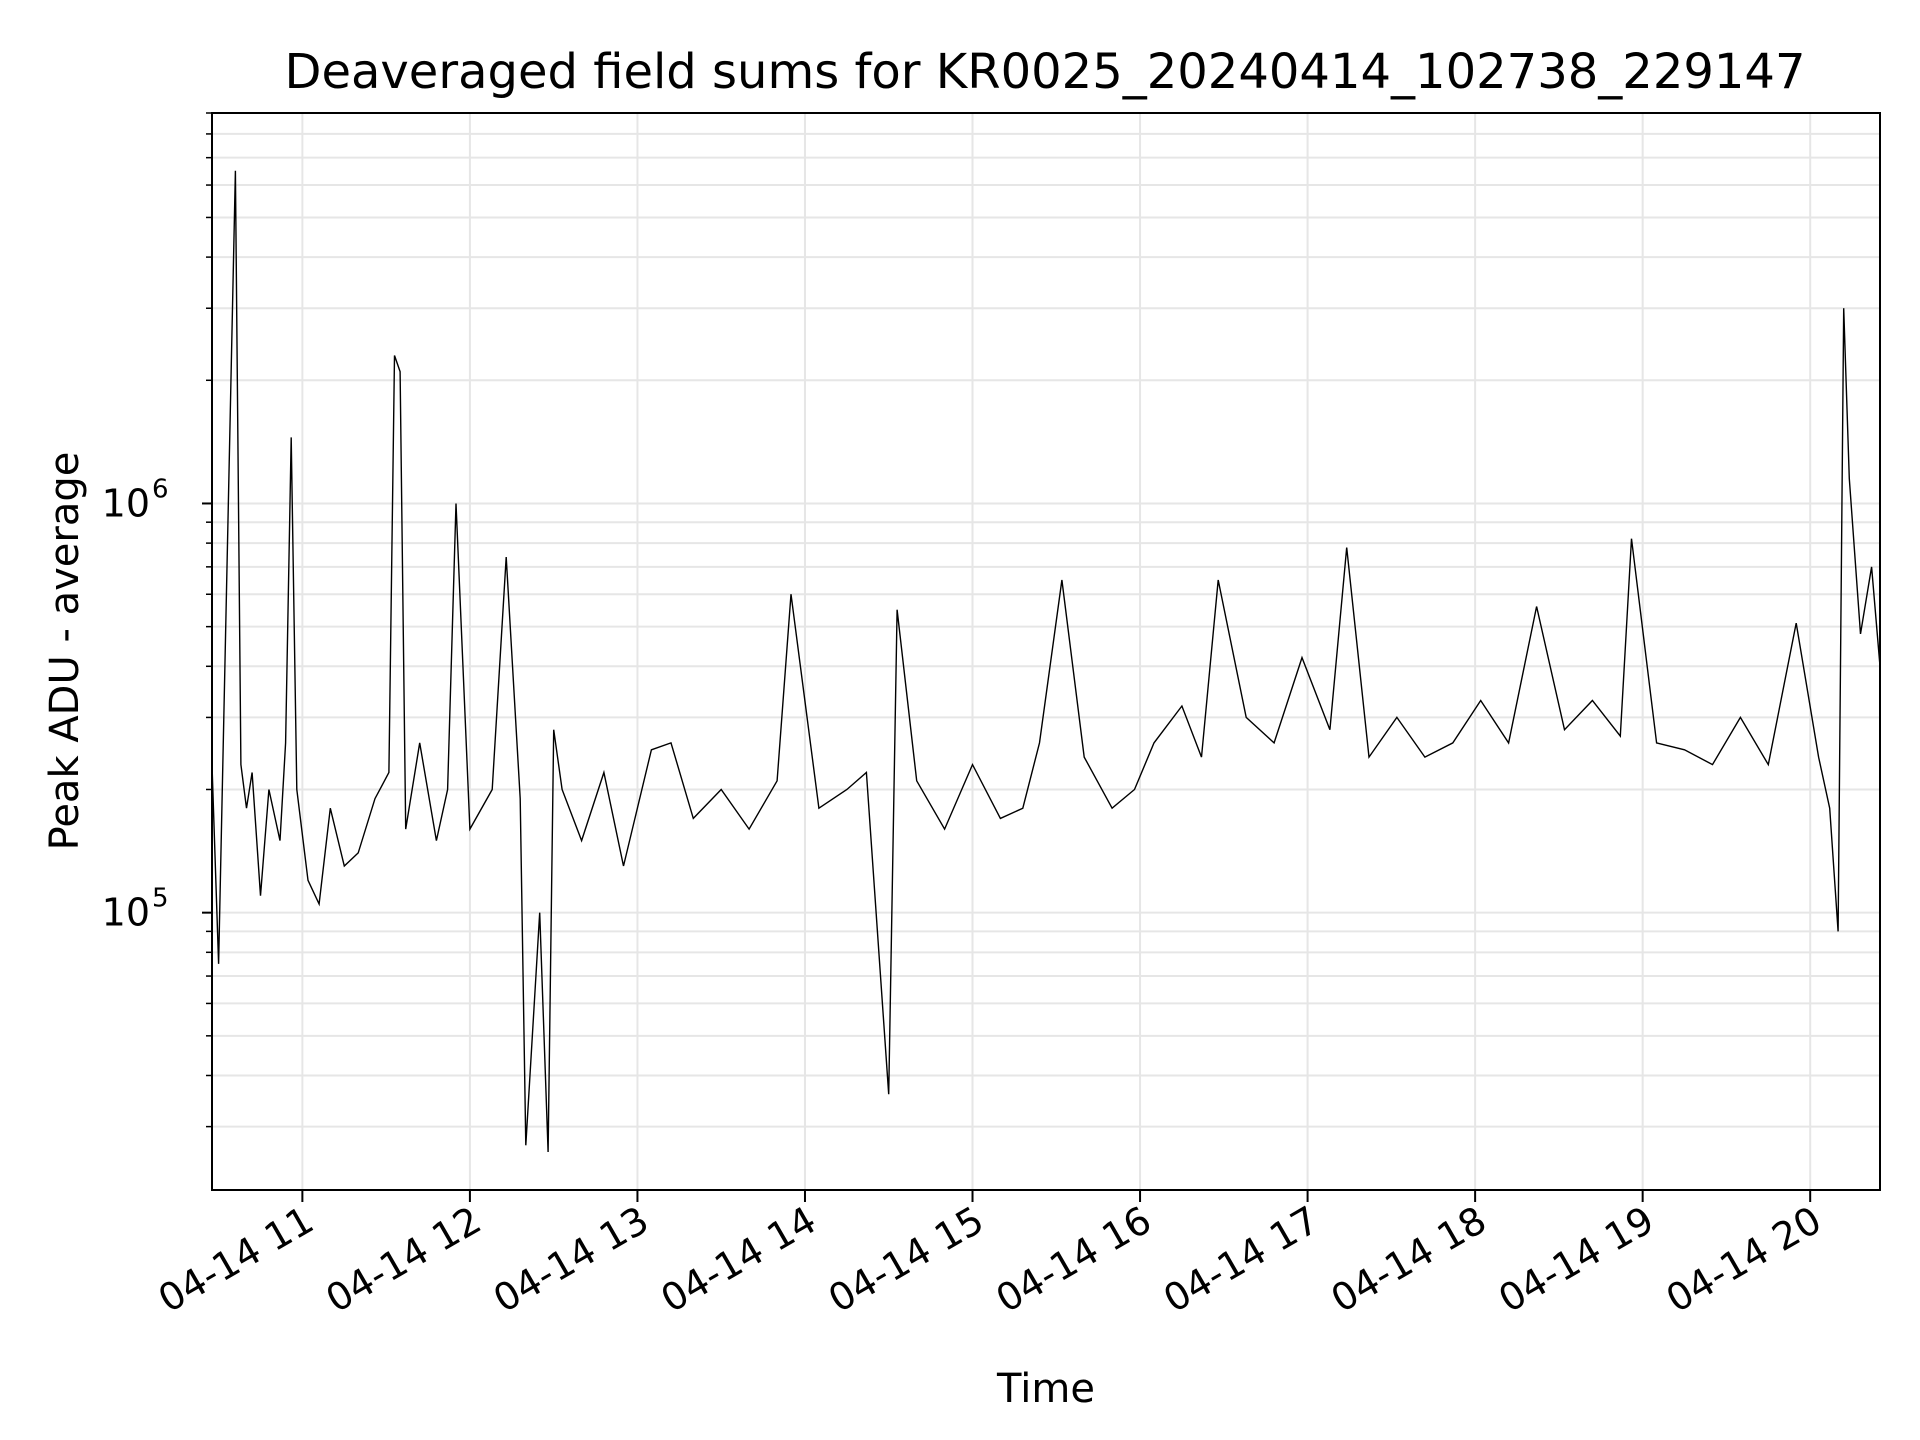 This screenshot has height=1440, width=1920. I want to click on y-axis-label: Peak ADU - average, so click(65, 651).